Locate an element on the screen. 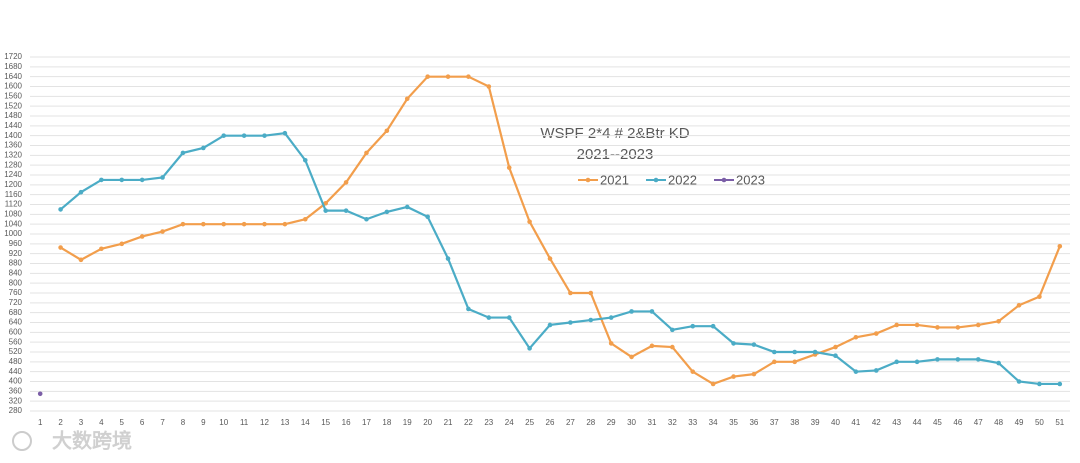 The width and height of the screenshot is (1080, 463). y-tick-label: 1120 is located at coordinates (14, 204).